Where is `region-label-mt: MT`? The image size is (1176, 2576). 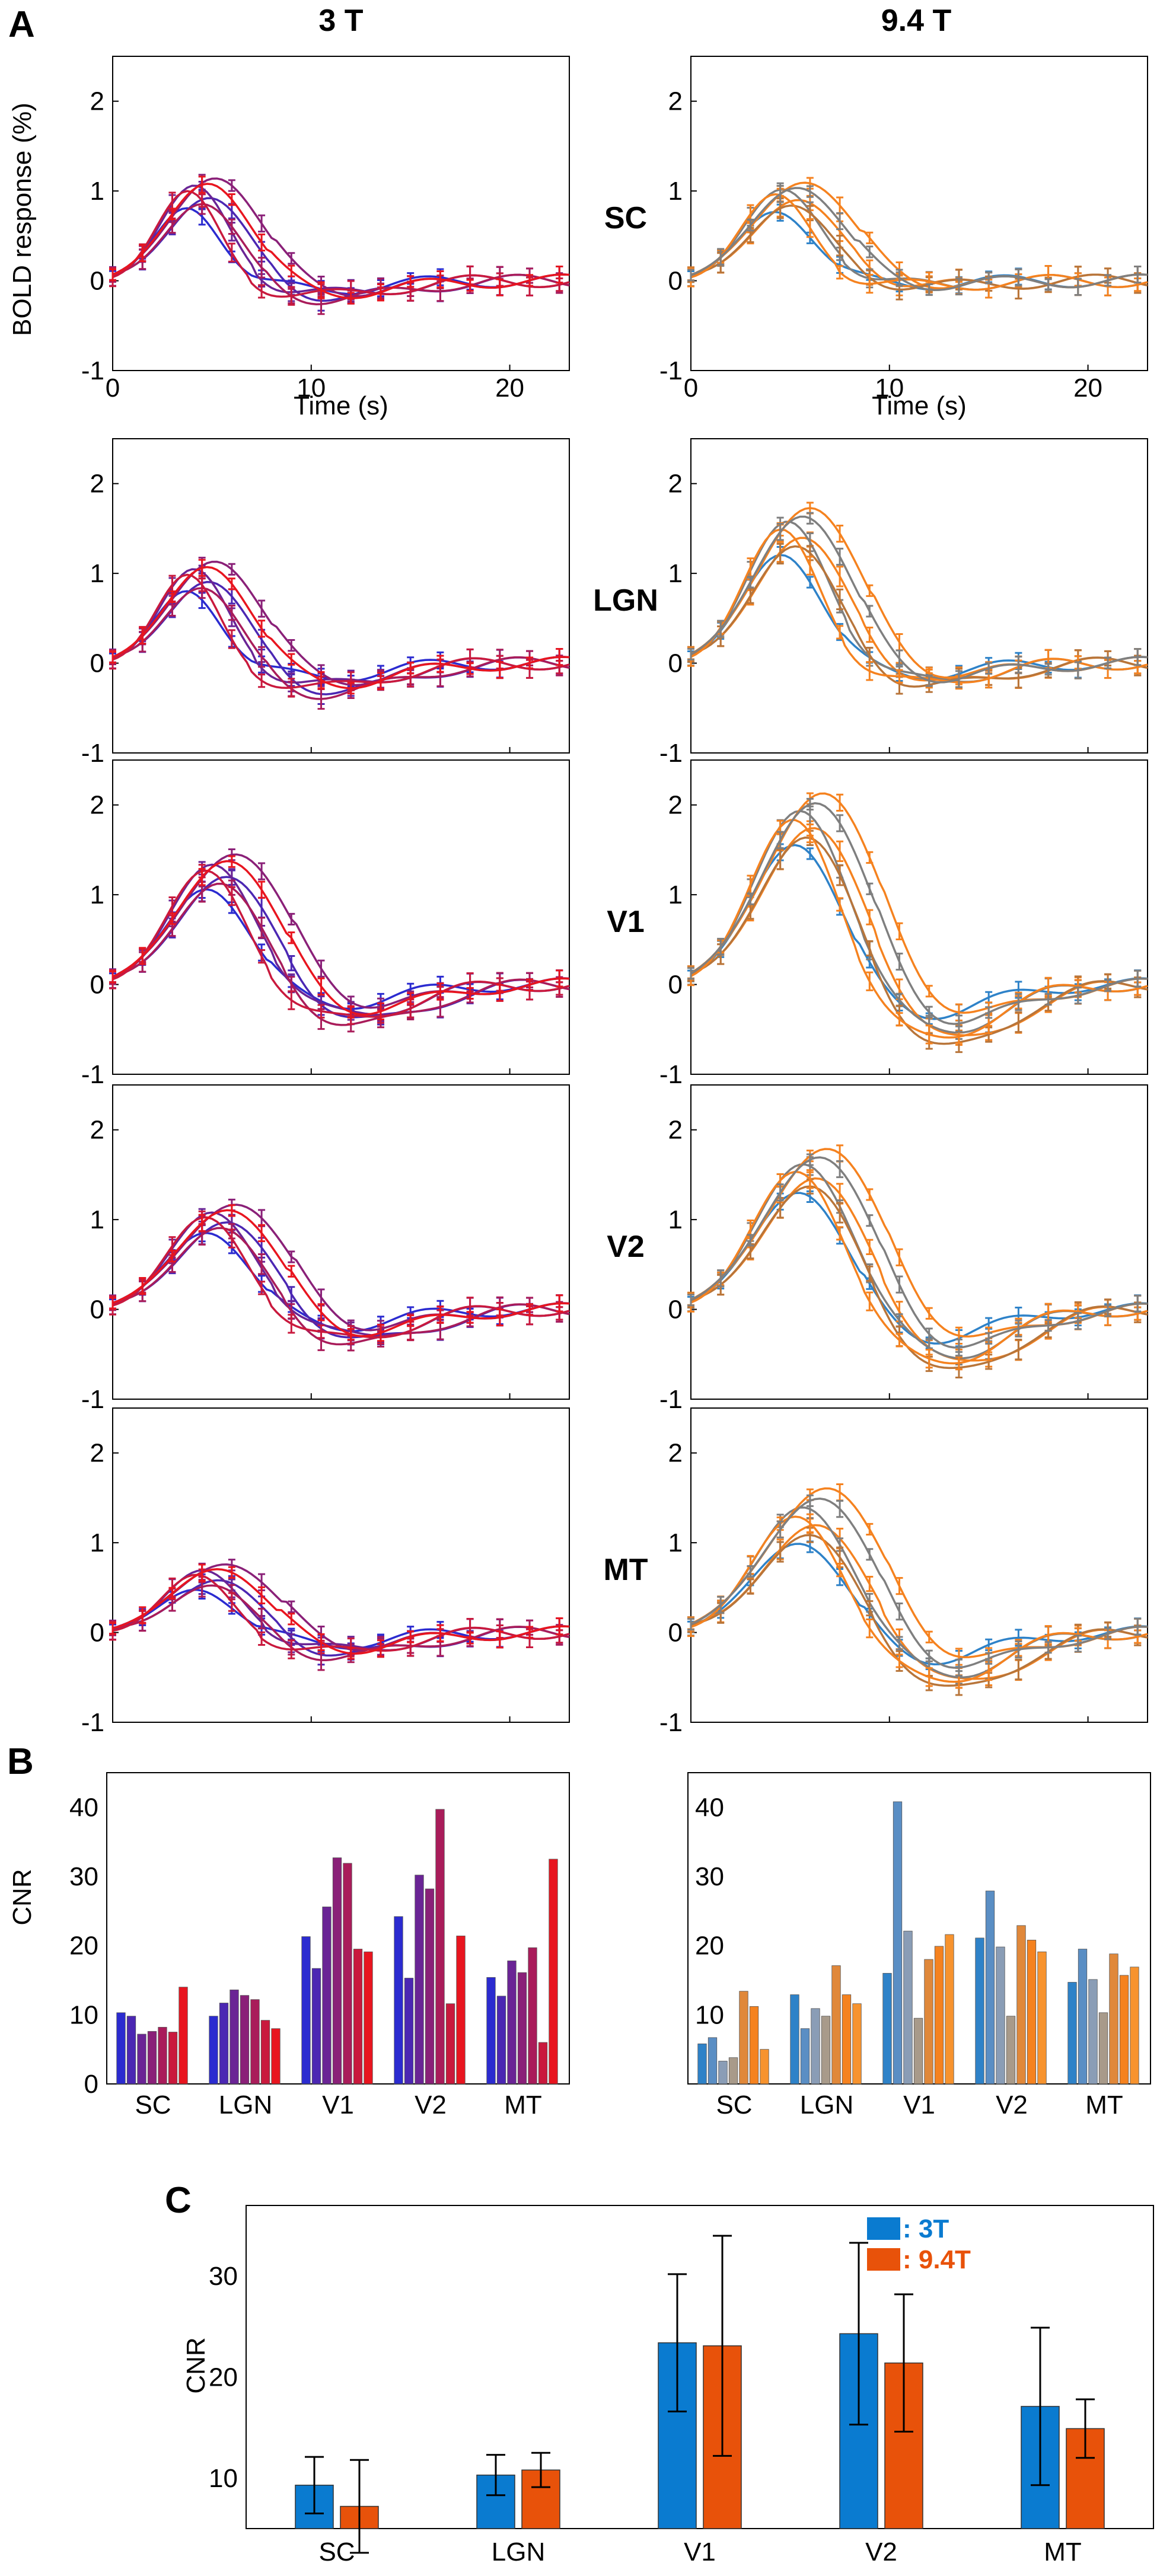 region-label-mt: MT is located at coordinates (625, 1570).